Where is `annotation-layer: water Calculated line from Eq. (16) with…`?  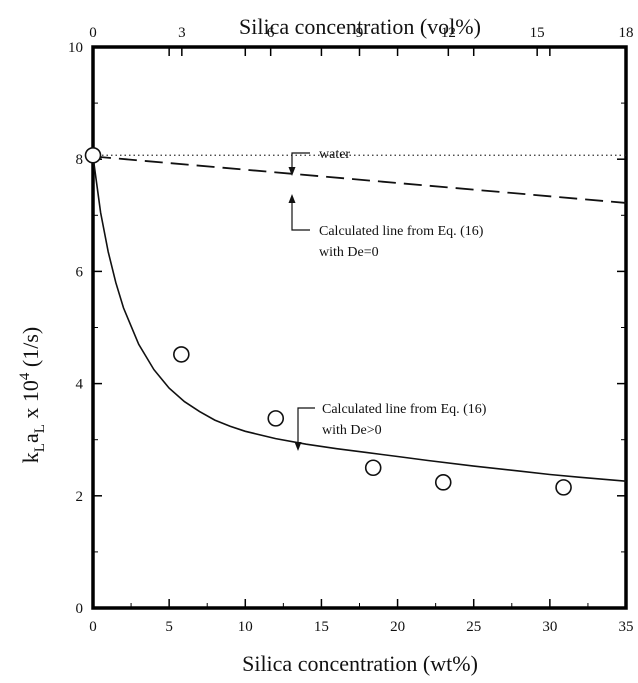
annotation-layer: water Calculated line from Eq. (16) with… is located at coordinates (387, 299).